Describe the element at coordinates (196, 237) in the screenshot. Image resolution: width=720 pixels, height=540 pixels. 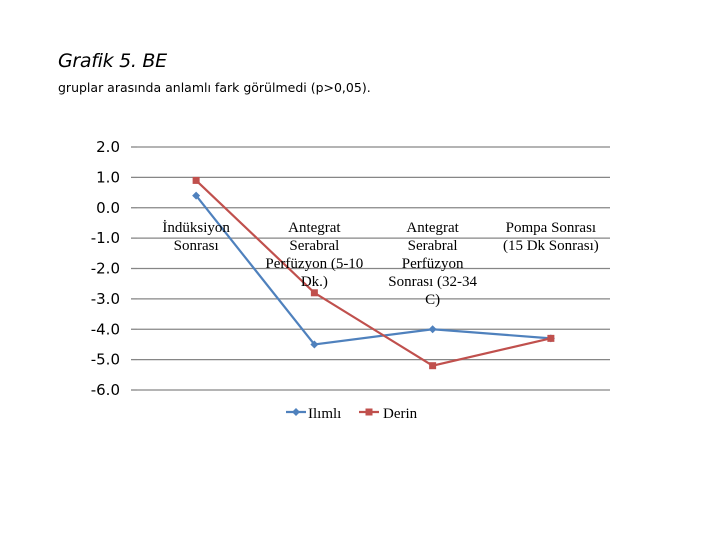
I see `category-label: İndüksiyon Sonrası` at that location.